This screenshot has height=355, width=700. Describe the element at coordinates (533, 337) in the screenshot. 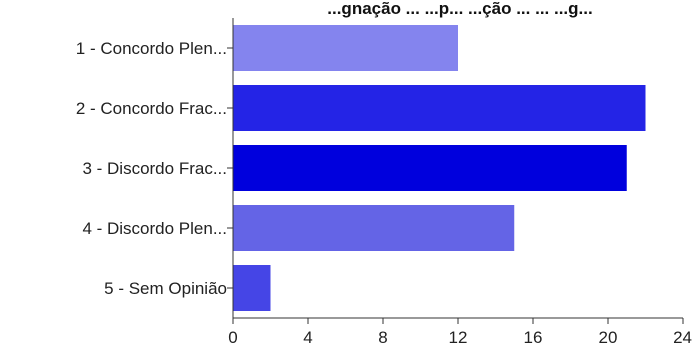

I see `x-tick-label-16: 16` at that location.